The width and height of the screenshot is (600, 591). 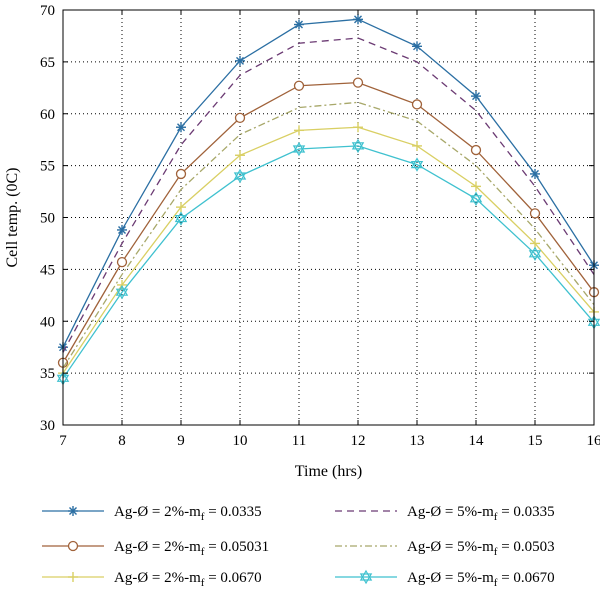 What do you see at coordinates (191, 548) in the screenshot?
I see `legend-label: Ag-Ø = 2%-mf = 0.05031` at bounding box center [191, 548].